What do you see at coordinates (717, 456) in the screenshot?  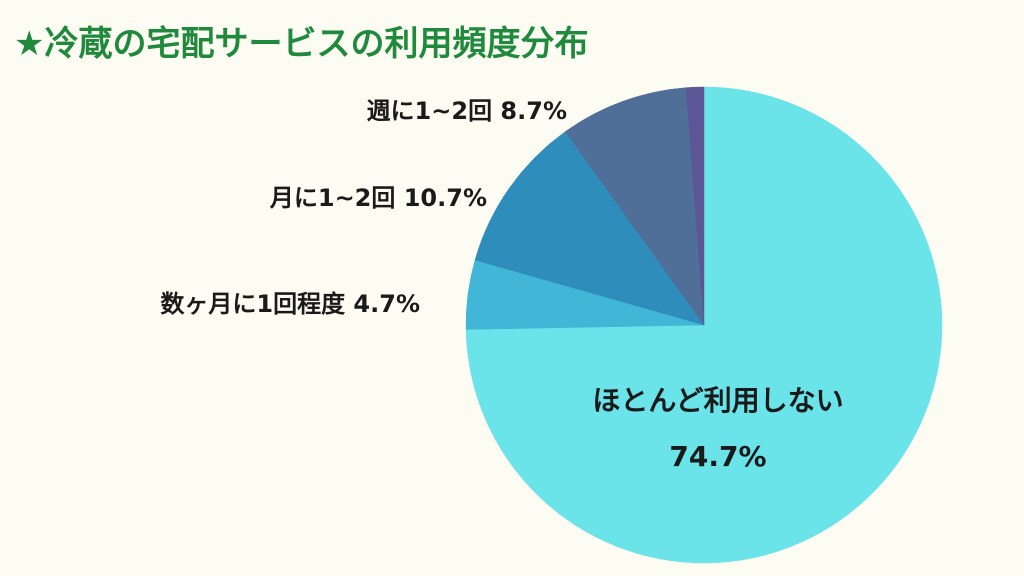 I see `slice-value-label-0: 74.7%` at bounding box center [717, 456].